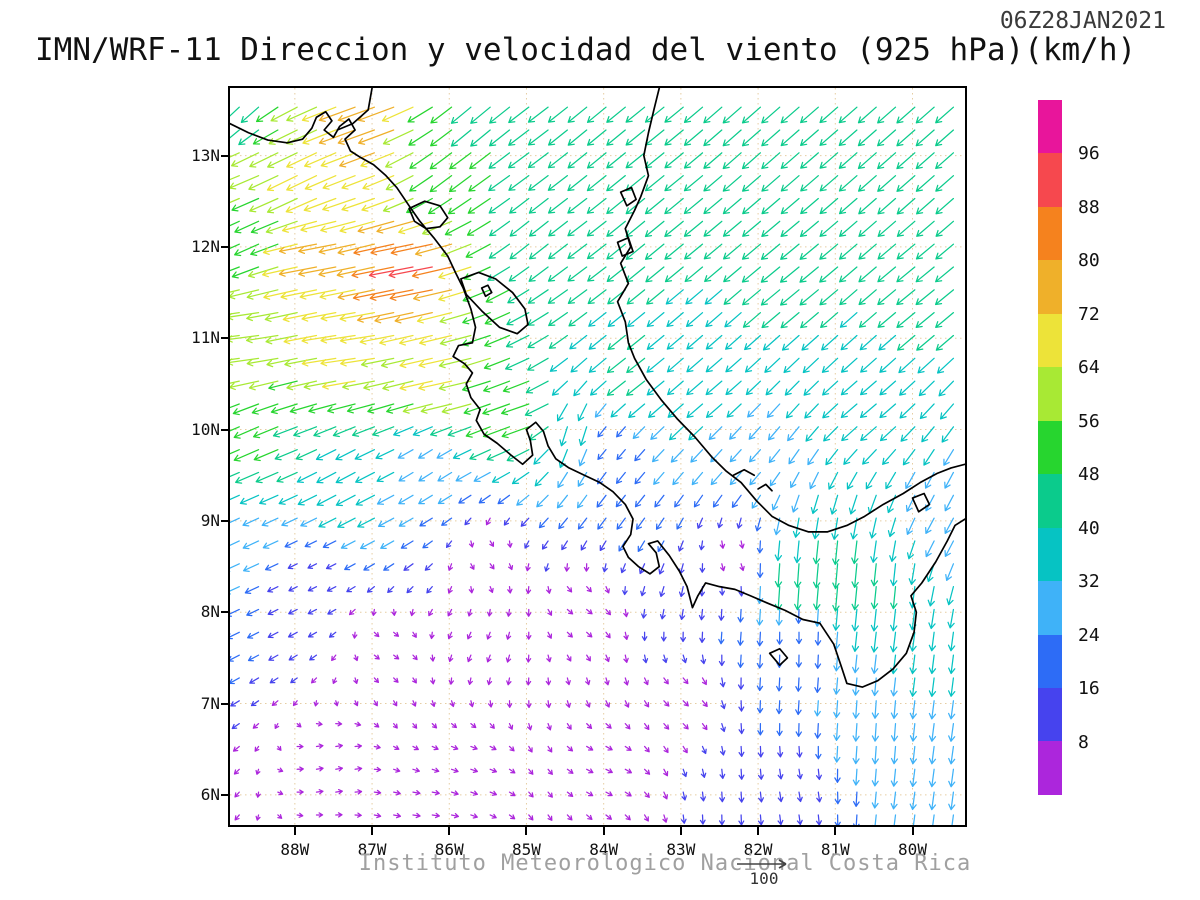 The height and width of the screenshot is (900, 1200). What do you see at coordinates (205, 155) in the screenshot?
I see `latitude-tick-label: 13N` at bounding box center [205, 155].